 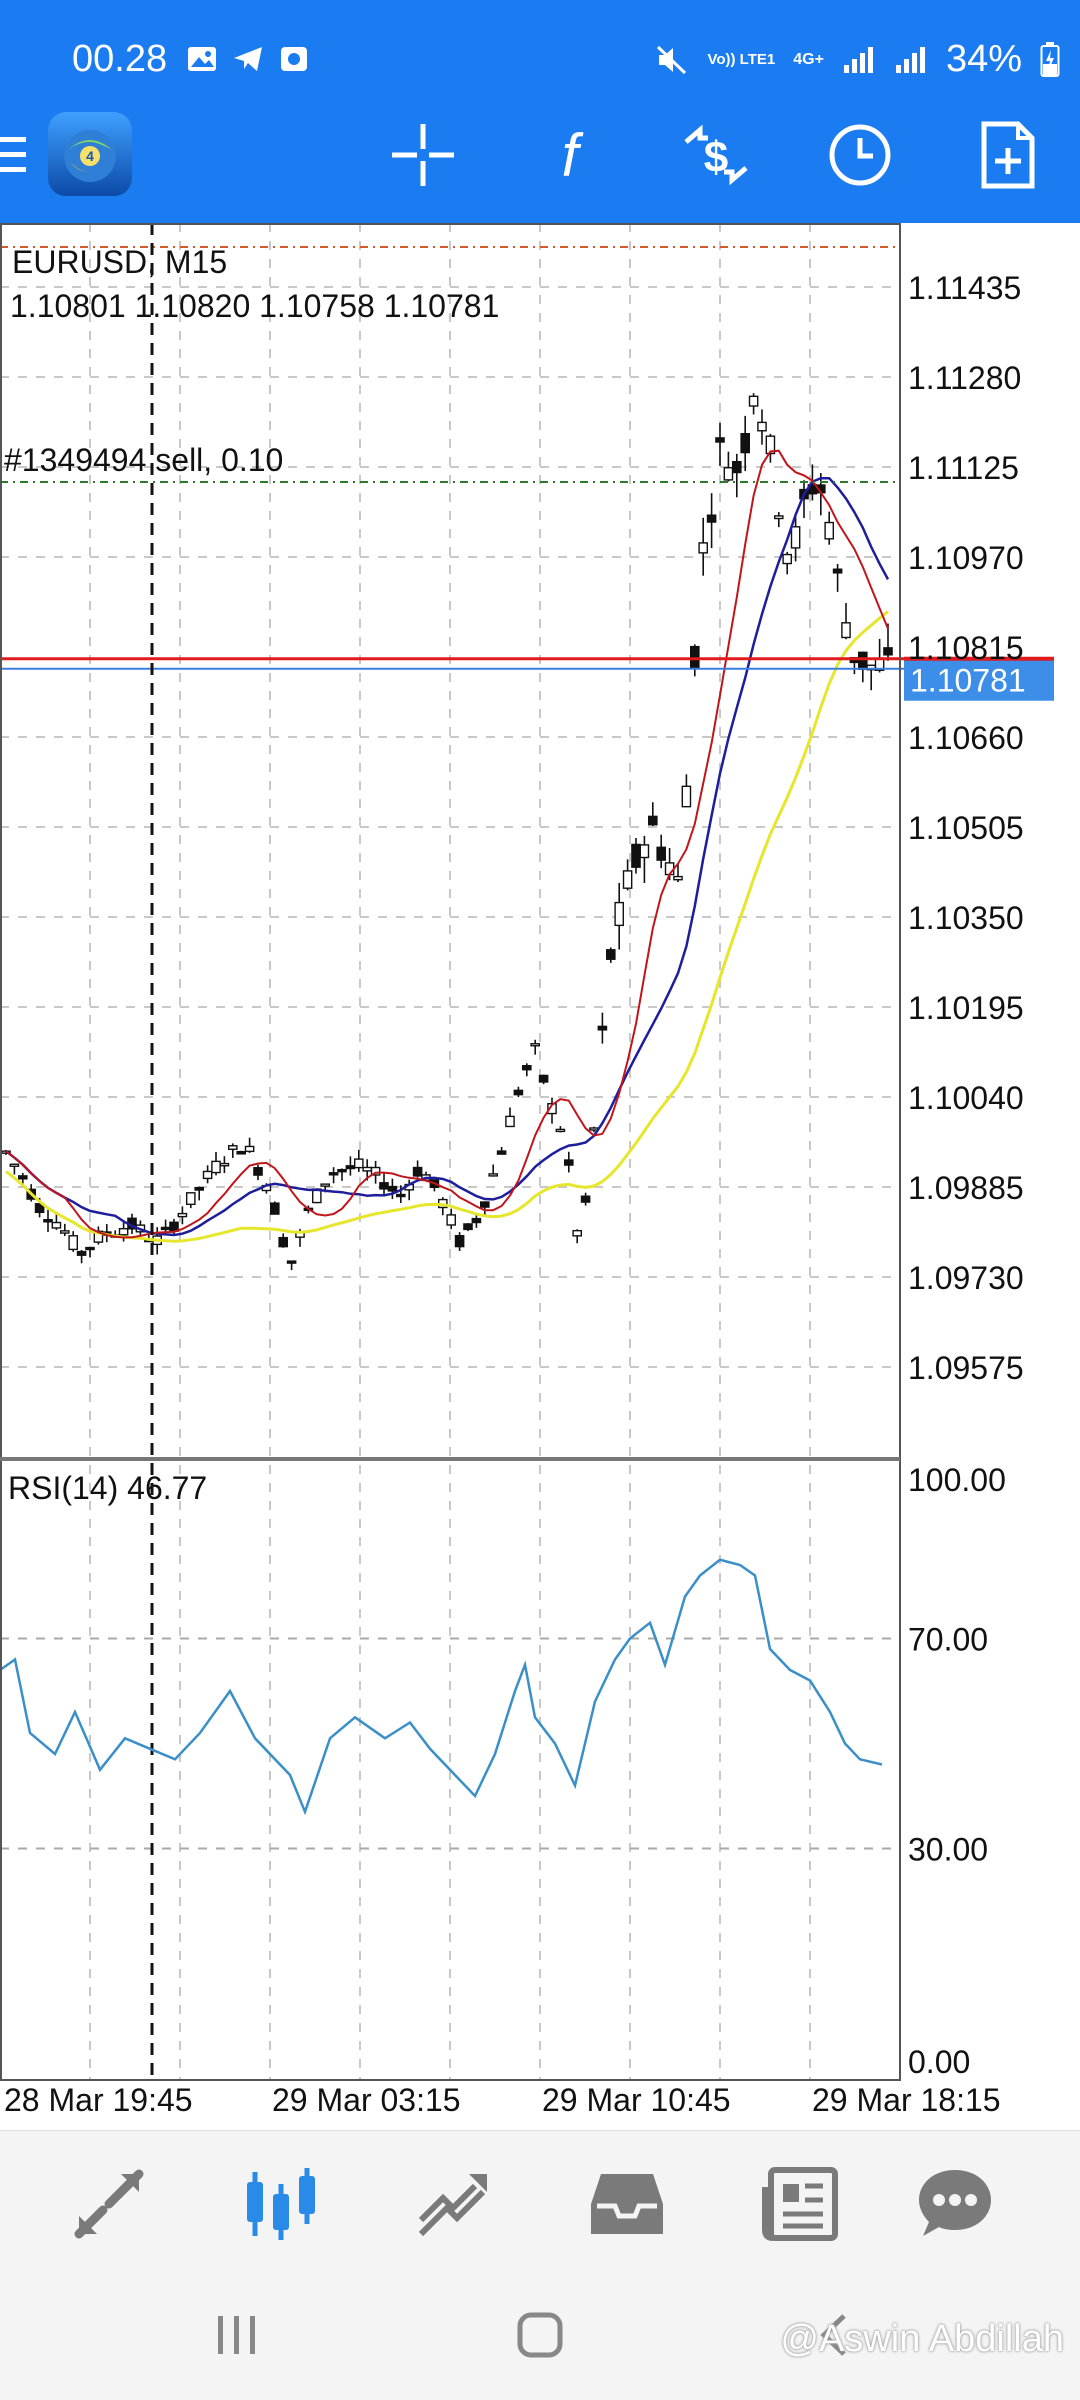 I want to click on period-button, so click(x=860, y=155).